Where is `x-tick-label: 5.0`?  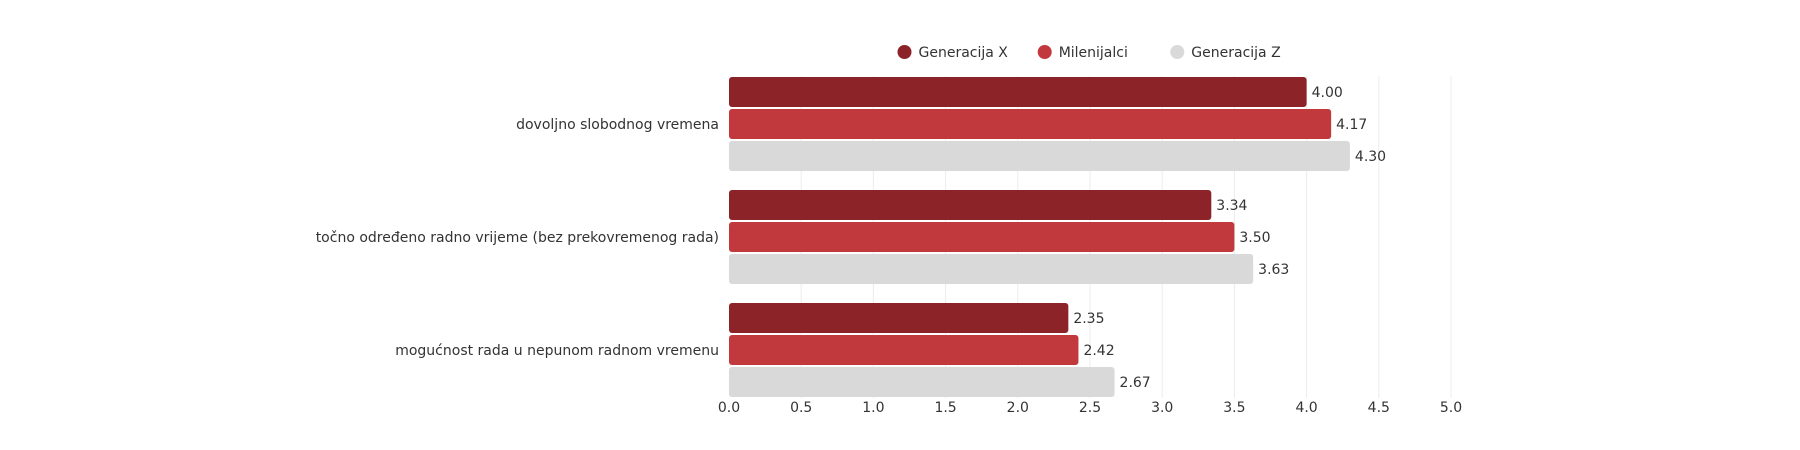
x-tick-label: 5.0 is located at coordinates (1451, 408).